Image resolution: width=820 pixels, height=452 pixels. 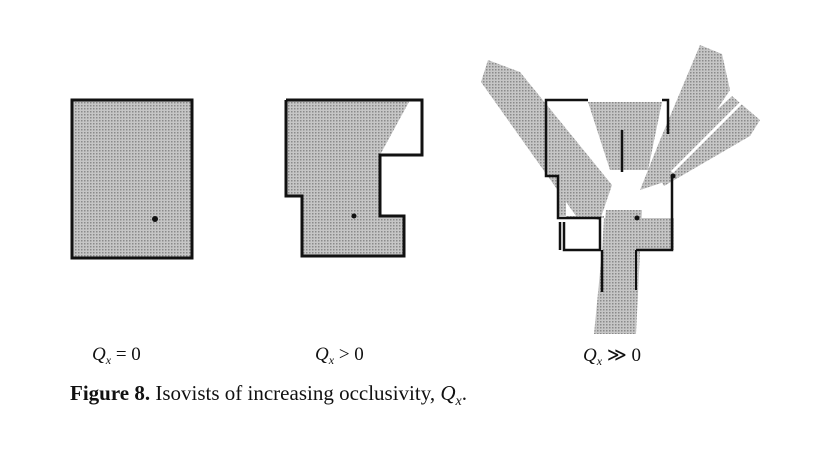 What do you see at coordinates (625, 136) in the screenshot?
I see `isovist-area-3-top` at bounding box center [625, 136].